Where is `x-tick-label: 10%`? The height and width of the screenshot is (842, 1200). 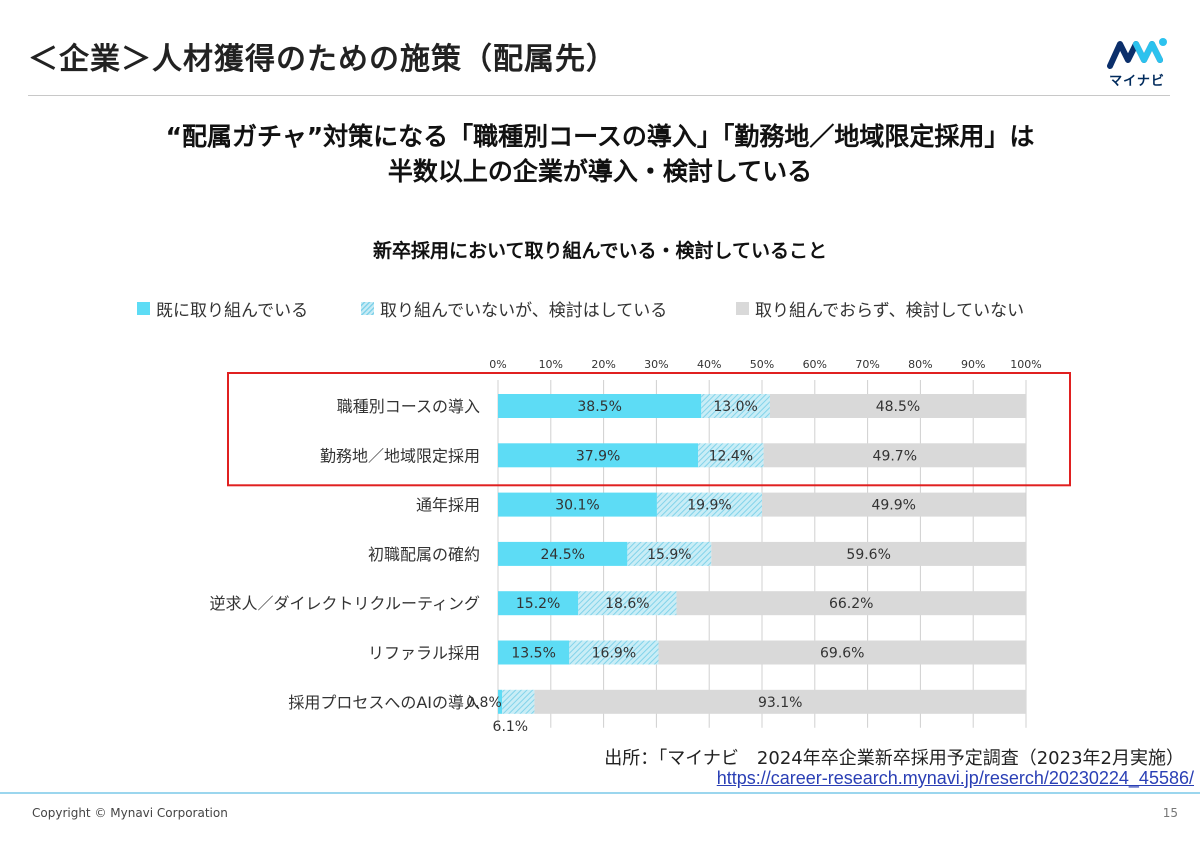
x-tick-label: 10% is located at coordinates (551, 364).